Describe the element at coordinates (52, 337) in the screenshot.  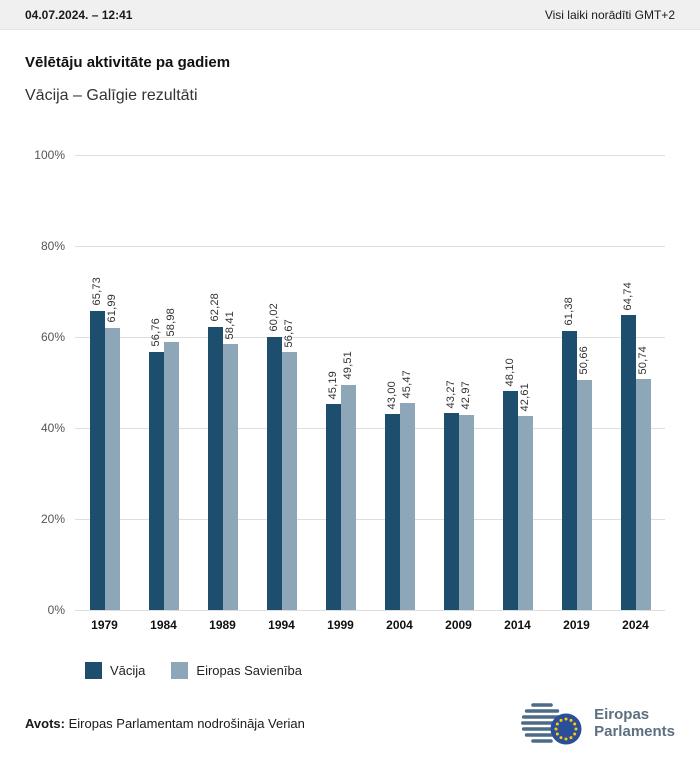
I see `y-axis-tick-label: 60%` at that location.